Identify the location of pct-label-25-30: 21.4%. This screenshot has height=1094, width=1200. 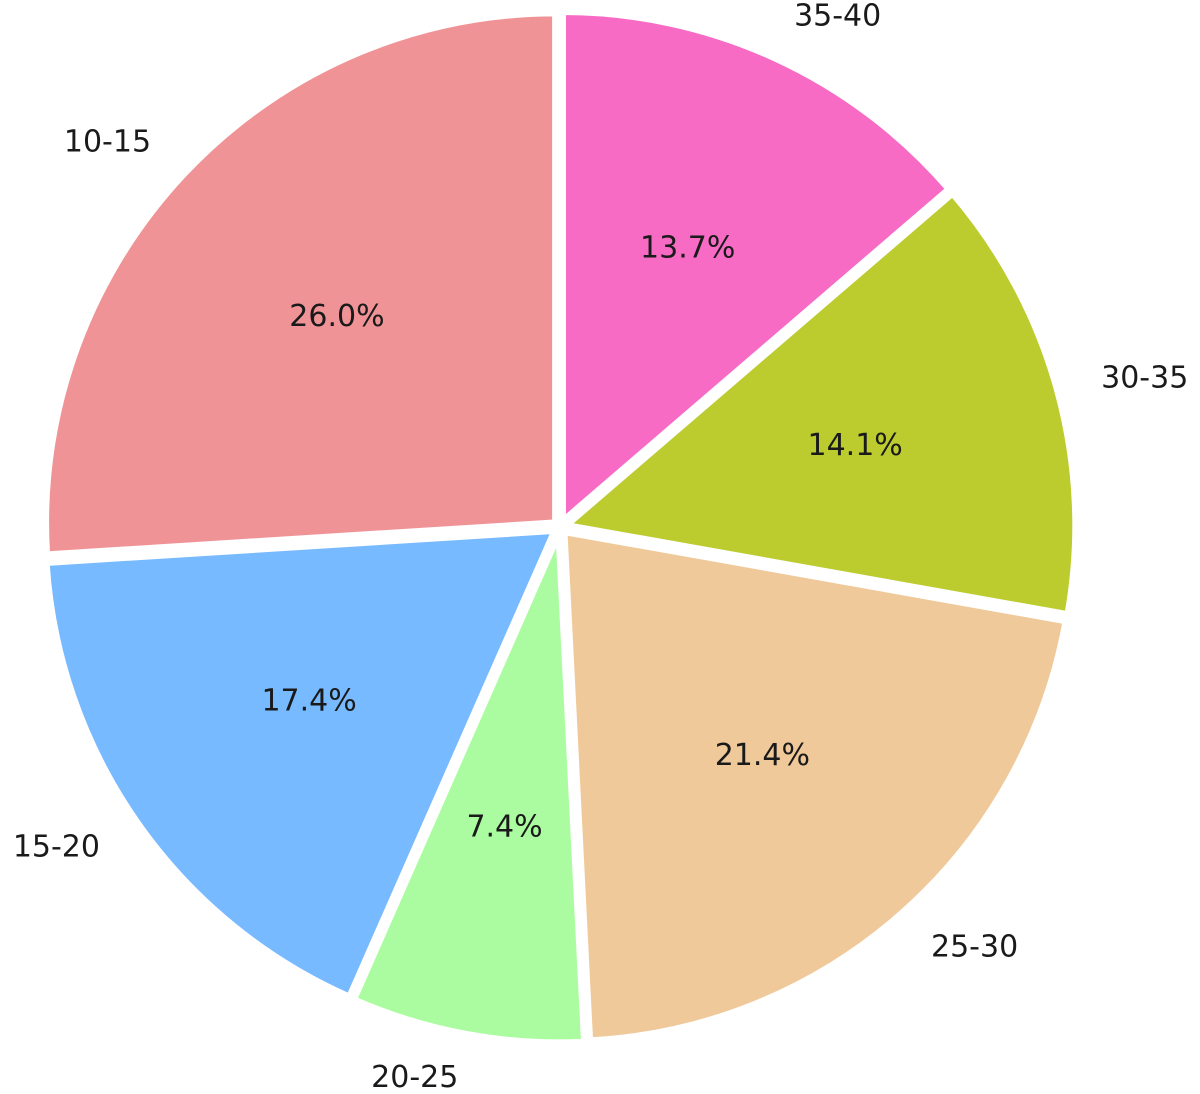
(762, 755).